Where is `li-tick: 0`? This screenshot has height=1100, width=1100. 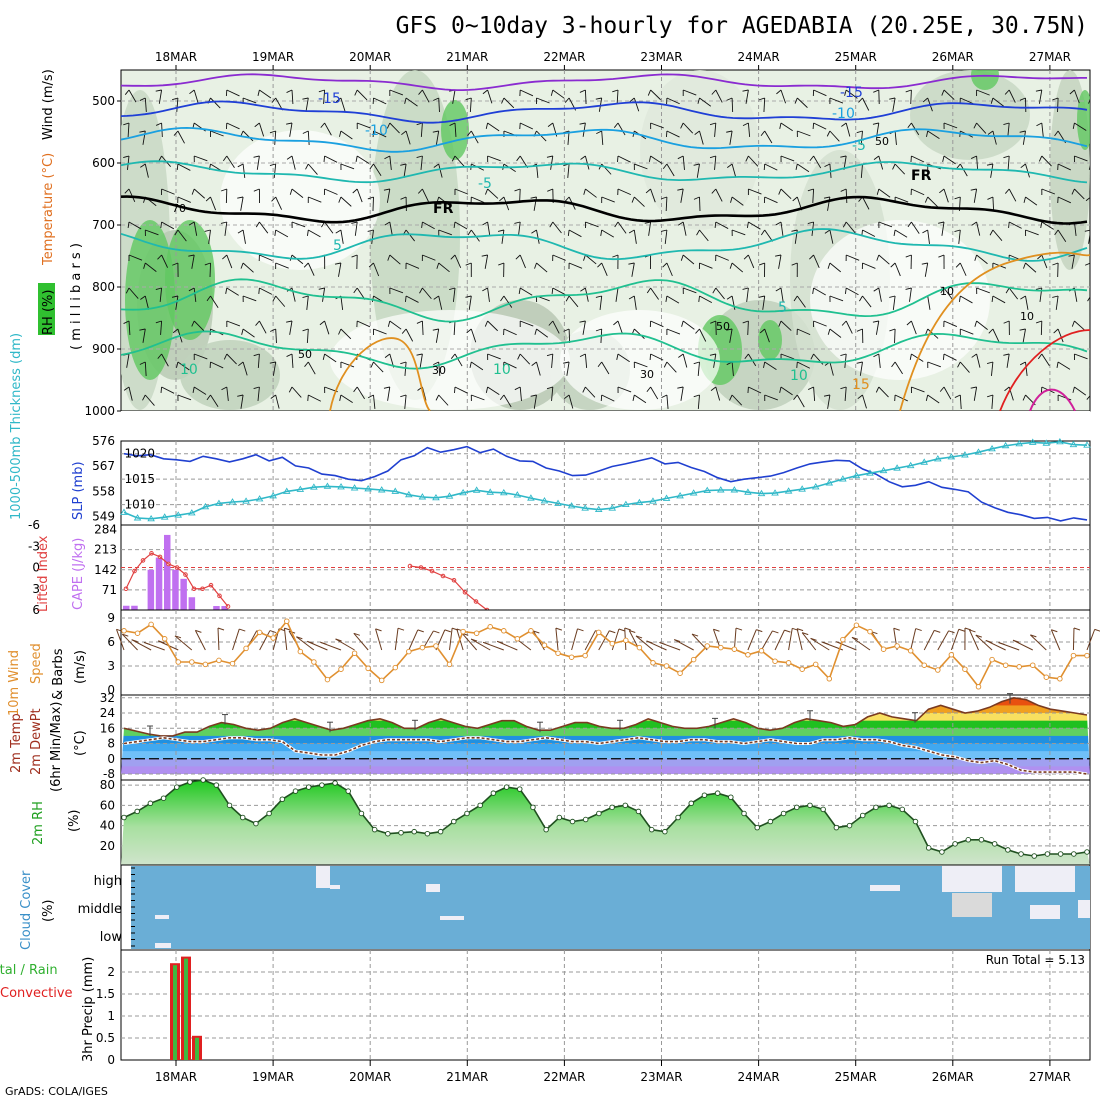
li-tick: 0 is located at coordinates (36, 568).